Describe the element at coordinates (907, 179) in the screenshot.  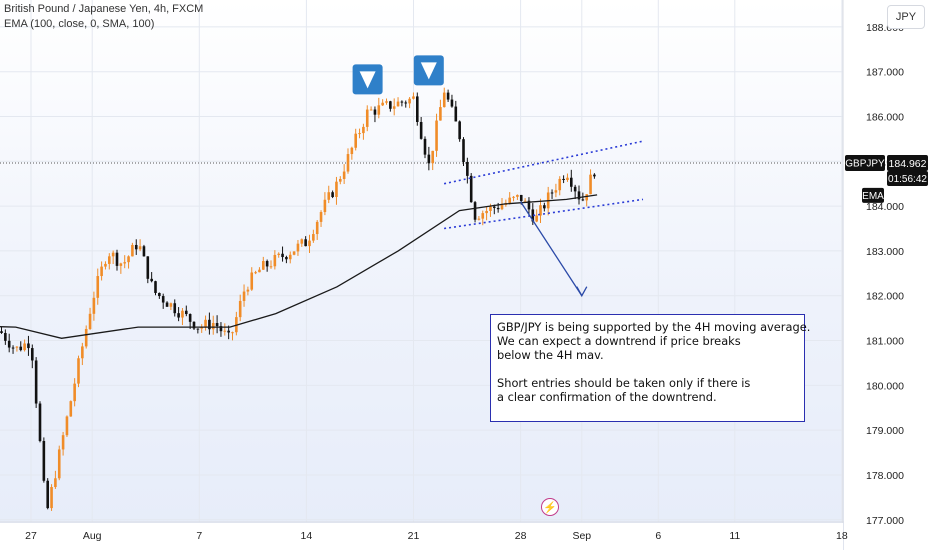
I see `countdown-label: 01:56:42` at that location.